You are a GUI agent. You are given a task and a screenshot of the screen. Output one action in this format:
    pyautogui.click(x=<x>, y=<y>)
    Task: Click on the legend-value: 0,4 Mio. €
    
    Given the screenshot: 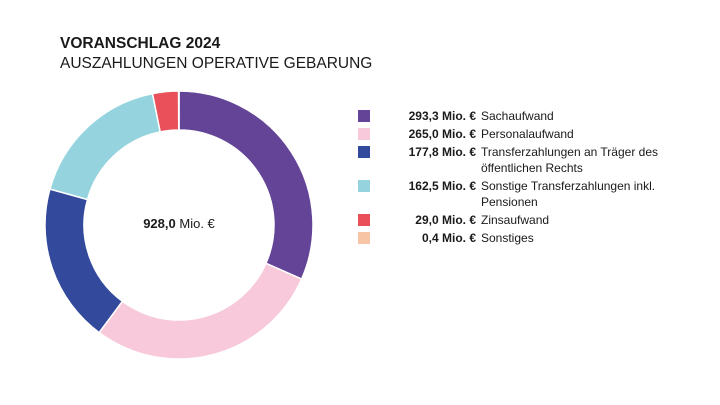 What is the action you would take?
    pyautogui.click(x=448, y=238)
    